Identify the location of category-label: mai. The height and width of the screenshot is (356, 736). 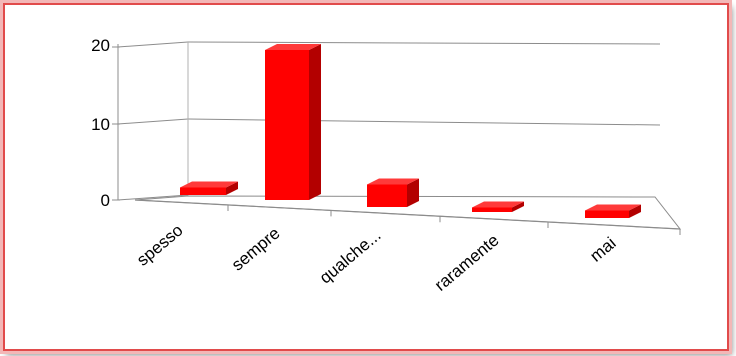
(602, 250).